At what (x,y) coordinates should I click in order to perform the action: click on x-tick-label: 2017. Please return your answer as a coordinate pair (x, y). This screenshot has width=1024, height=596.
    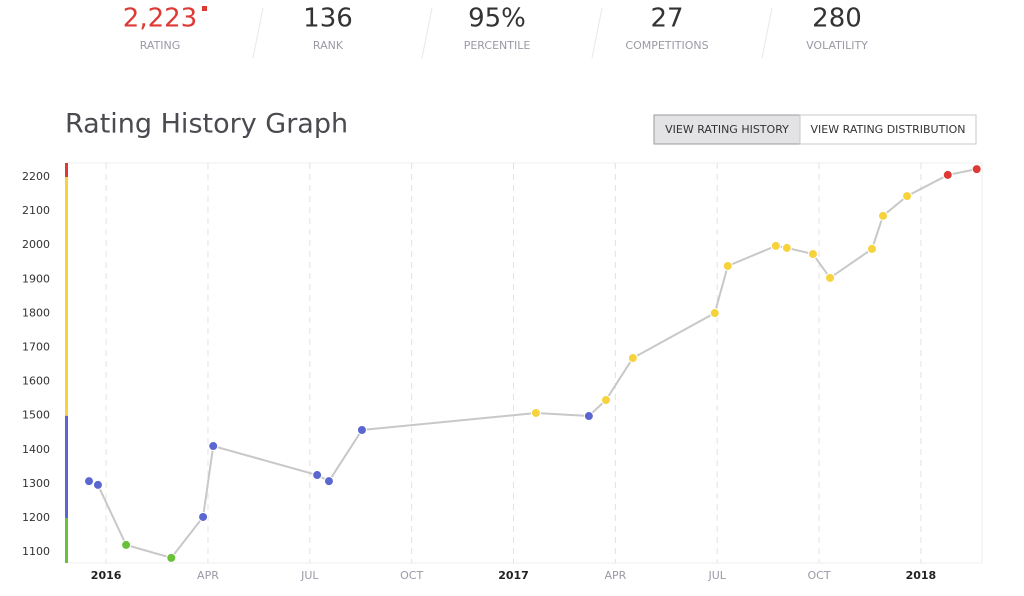
    Looking at the image, I should click on (513, 575).